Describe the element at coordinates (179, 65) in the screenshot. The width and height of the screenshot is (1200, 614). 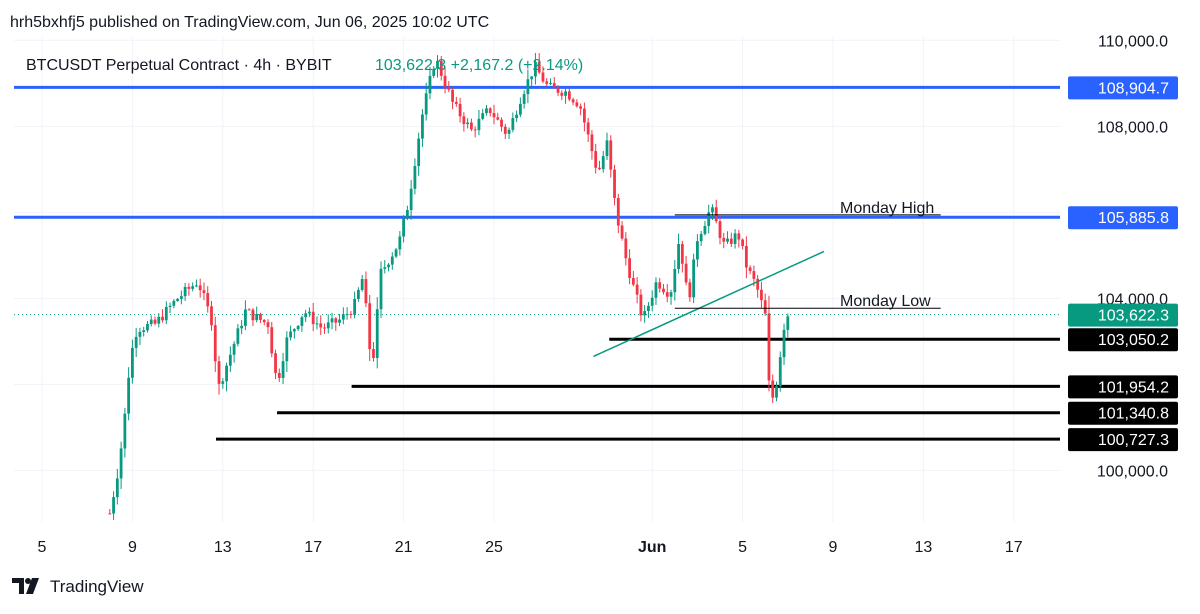
I see `legend-symbol: BTCUSDT Perpetual Contract · 4h · BYBIT` at that location.